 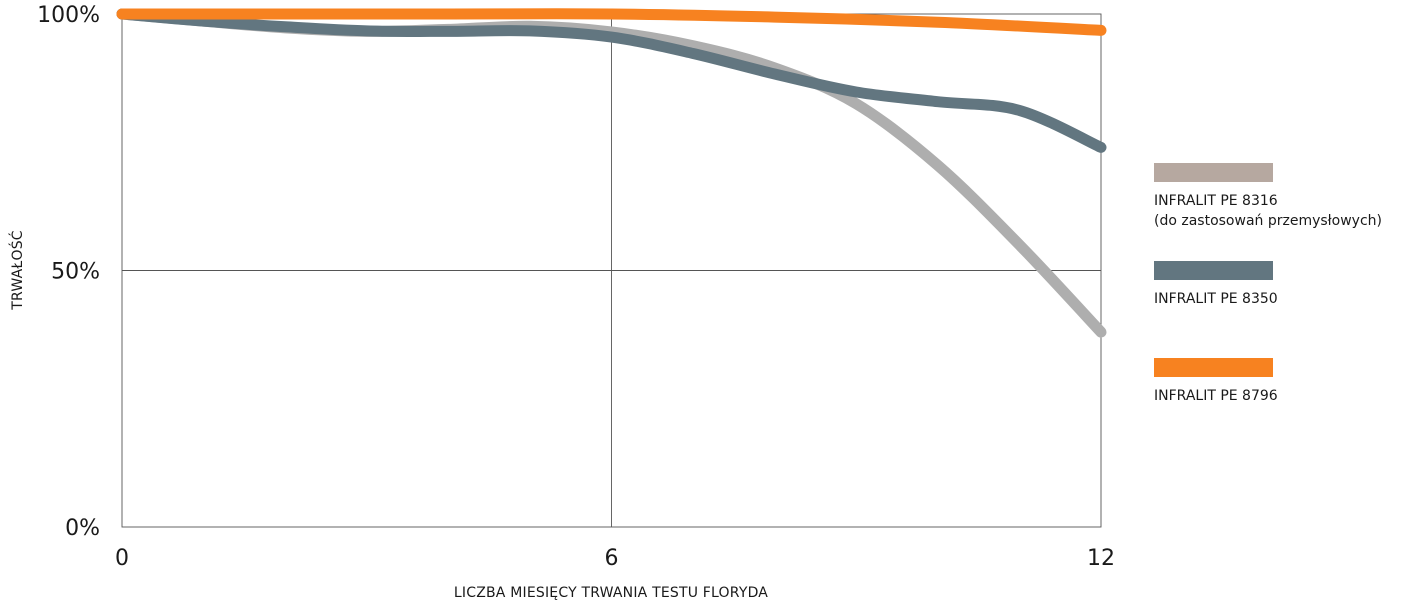 I want to click on x-tick-label: 12, so click(x=1101, y=558).